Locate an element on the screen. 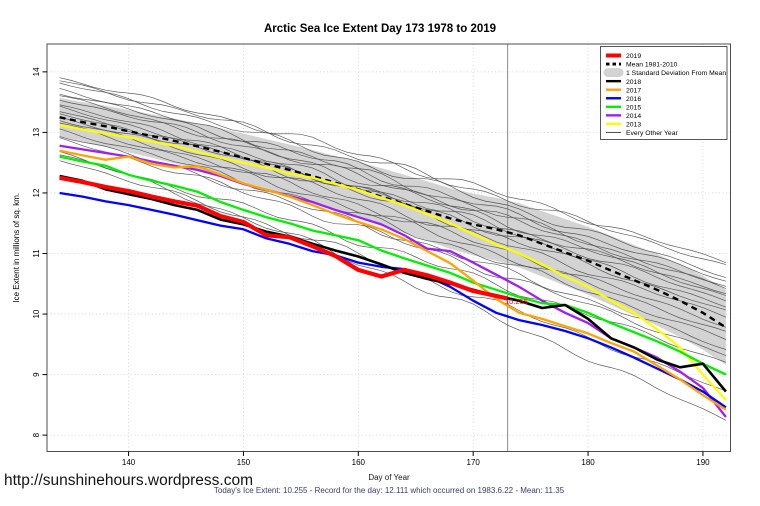 This screenshot has height=506, width=760. legend-label: 2014 is located at coordinates (633, 116).